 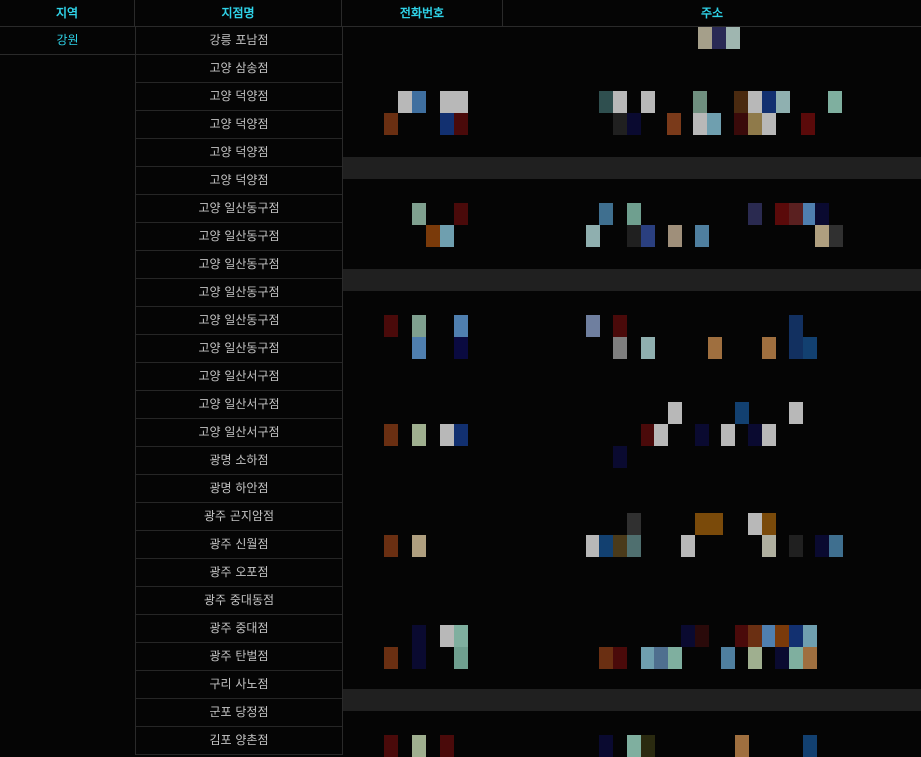 What do you see at coordinates (239, 41) in the screenshot?
I see `branch-name-cell: 강릉 포남점` at bounding box center [239, 41].